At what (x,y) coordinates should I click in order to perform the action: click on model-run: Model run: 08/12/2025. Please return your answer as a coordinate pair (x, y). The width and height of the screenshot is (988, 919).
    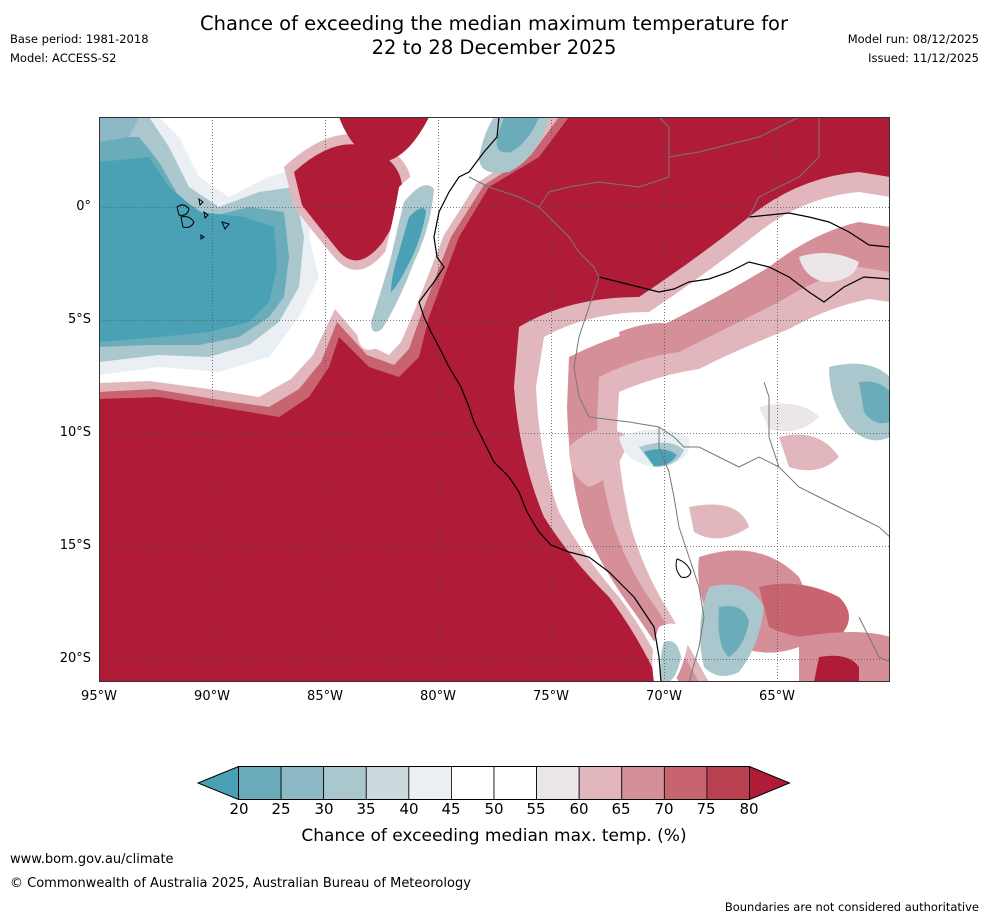
    Looking at the image, I should click on (913, 39).